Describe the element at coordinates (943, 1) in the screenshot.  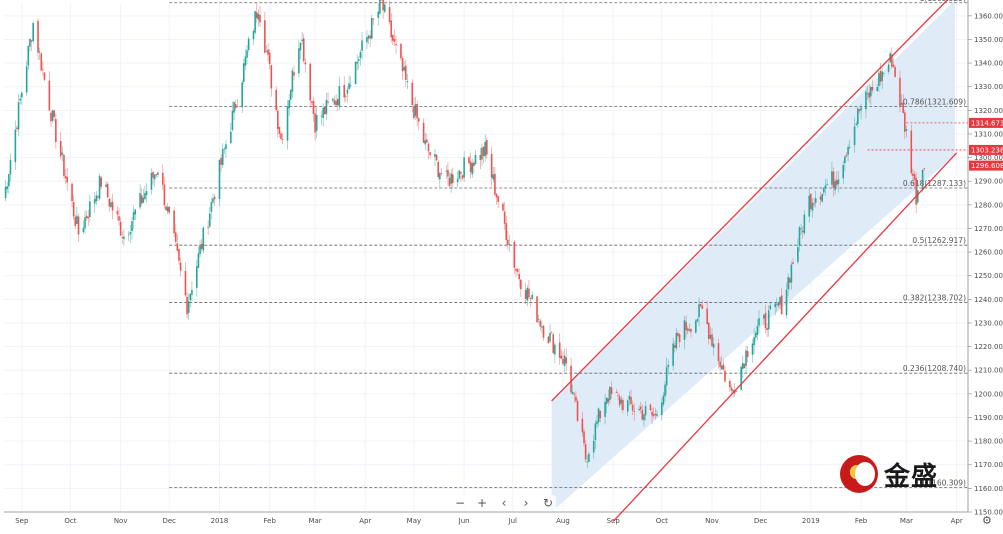
I see `fib-level-label: 1(1365.525)` at that location.